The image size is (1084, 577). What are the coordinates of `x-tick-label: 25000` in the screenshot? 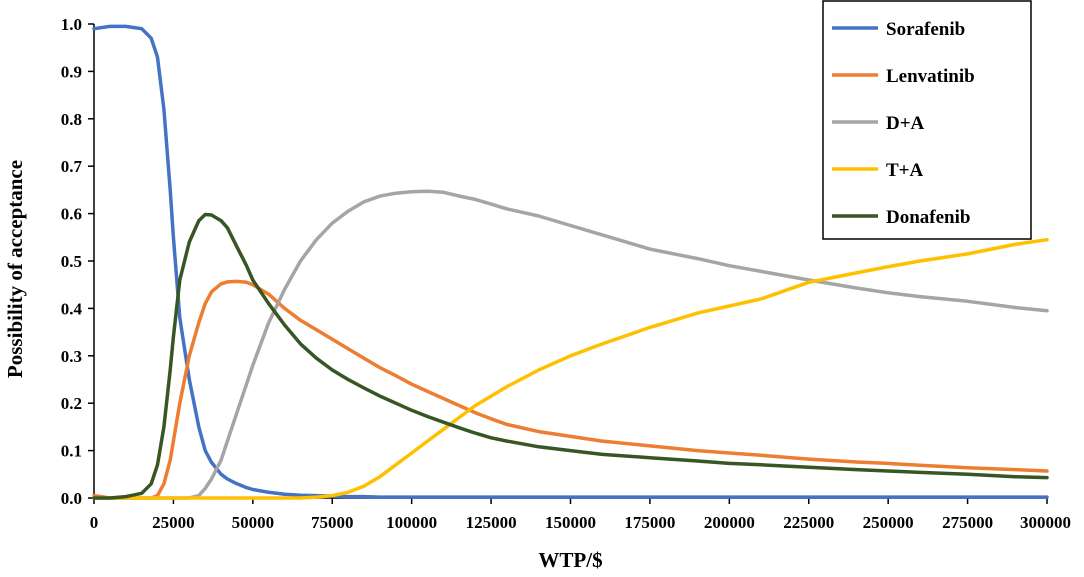 It's located at (173, 522).